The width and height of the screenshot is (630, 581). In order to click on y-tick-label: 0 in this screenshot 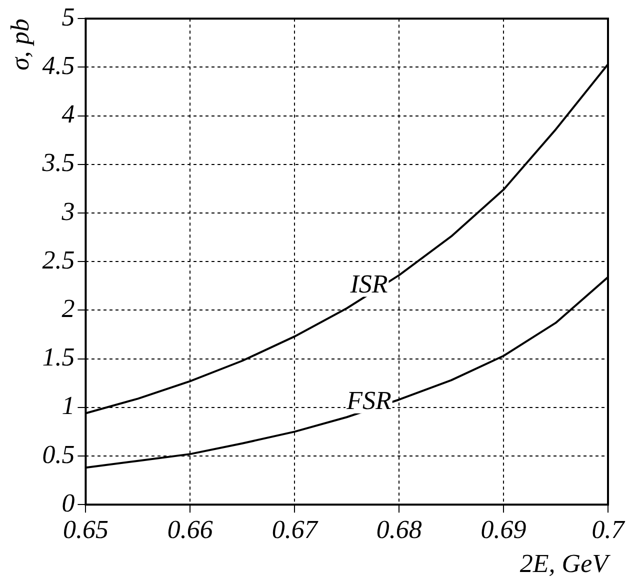, I will do `click(68, 503)`.